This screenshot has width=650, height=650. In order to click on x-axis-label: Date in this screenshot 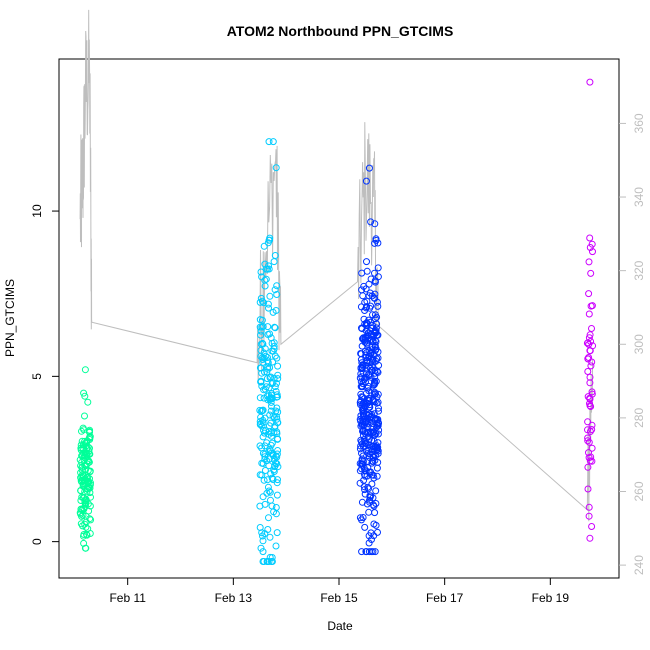, I will do `click(340, 626)`.